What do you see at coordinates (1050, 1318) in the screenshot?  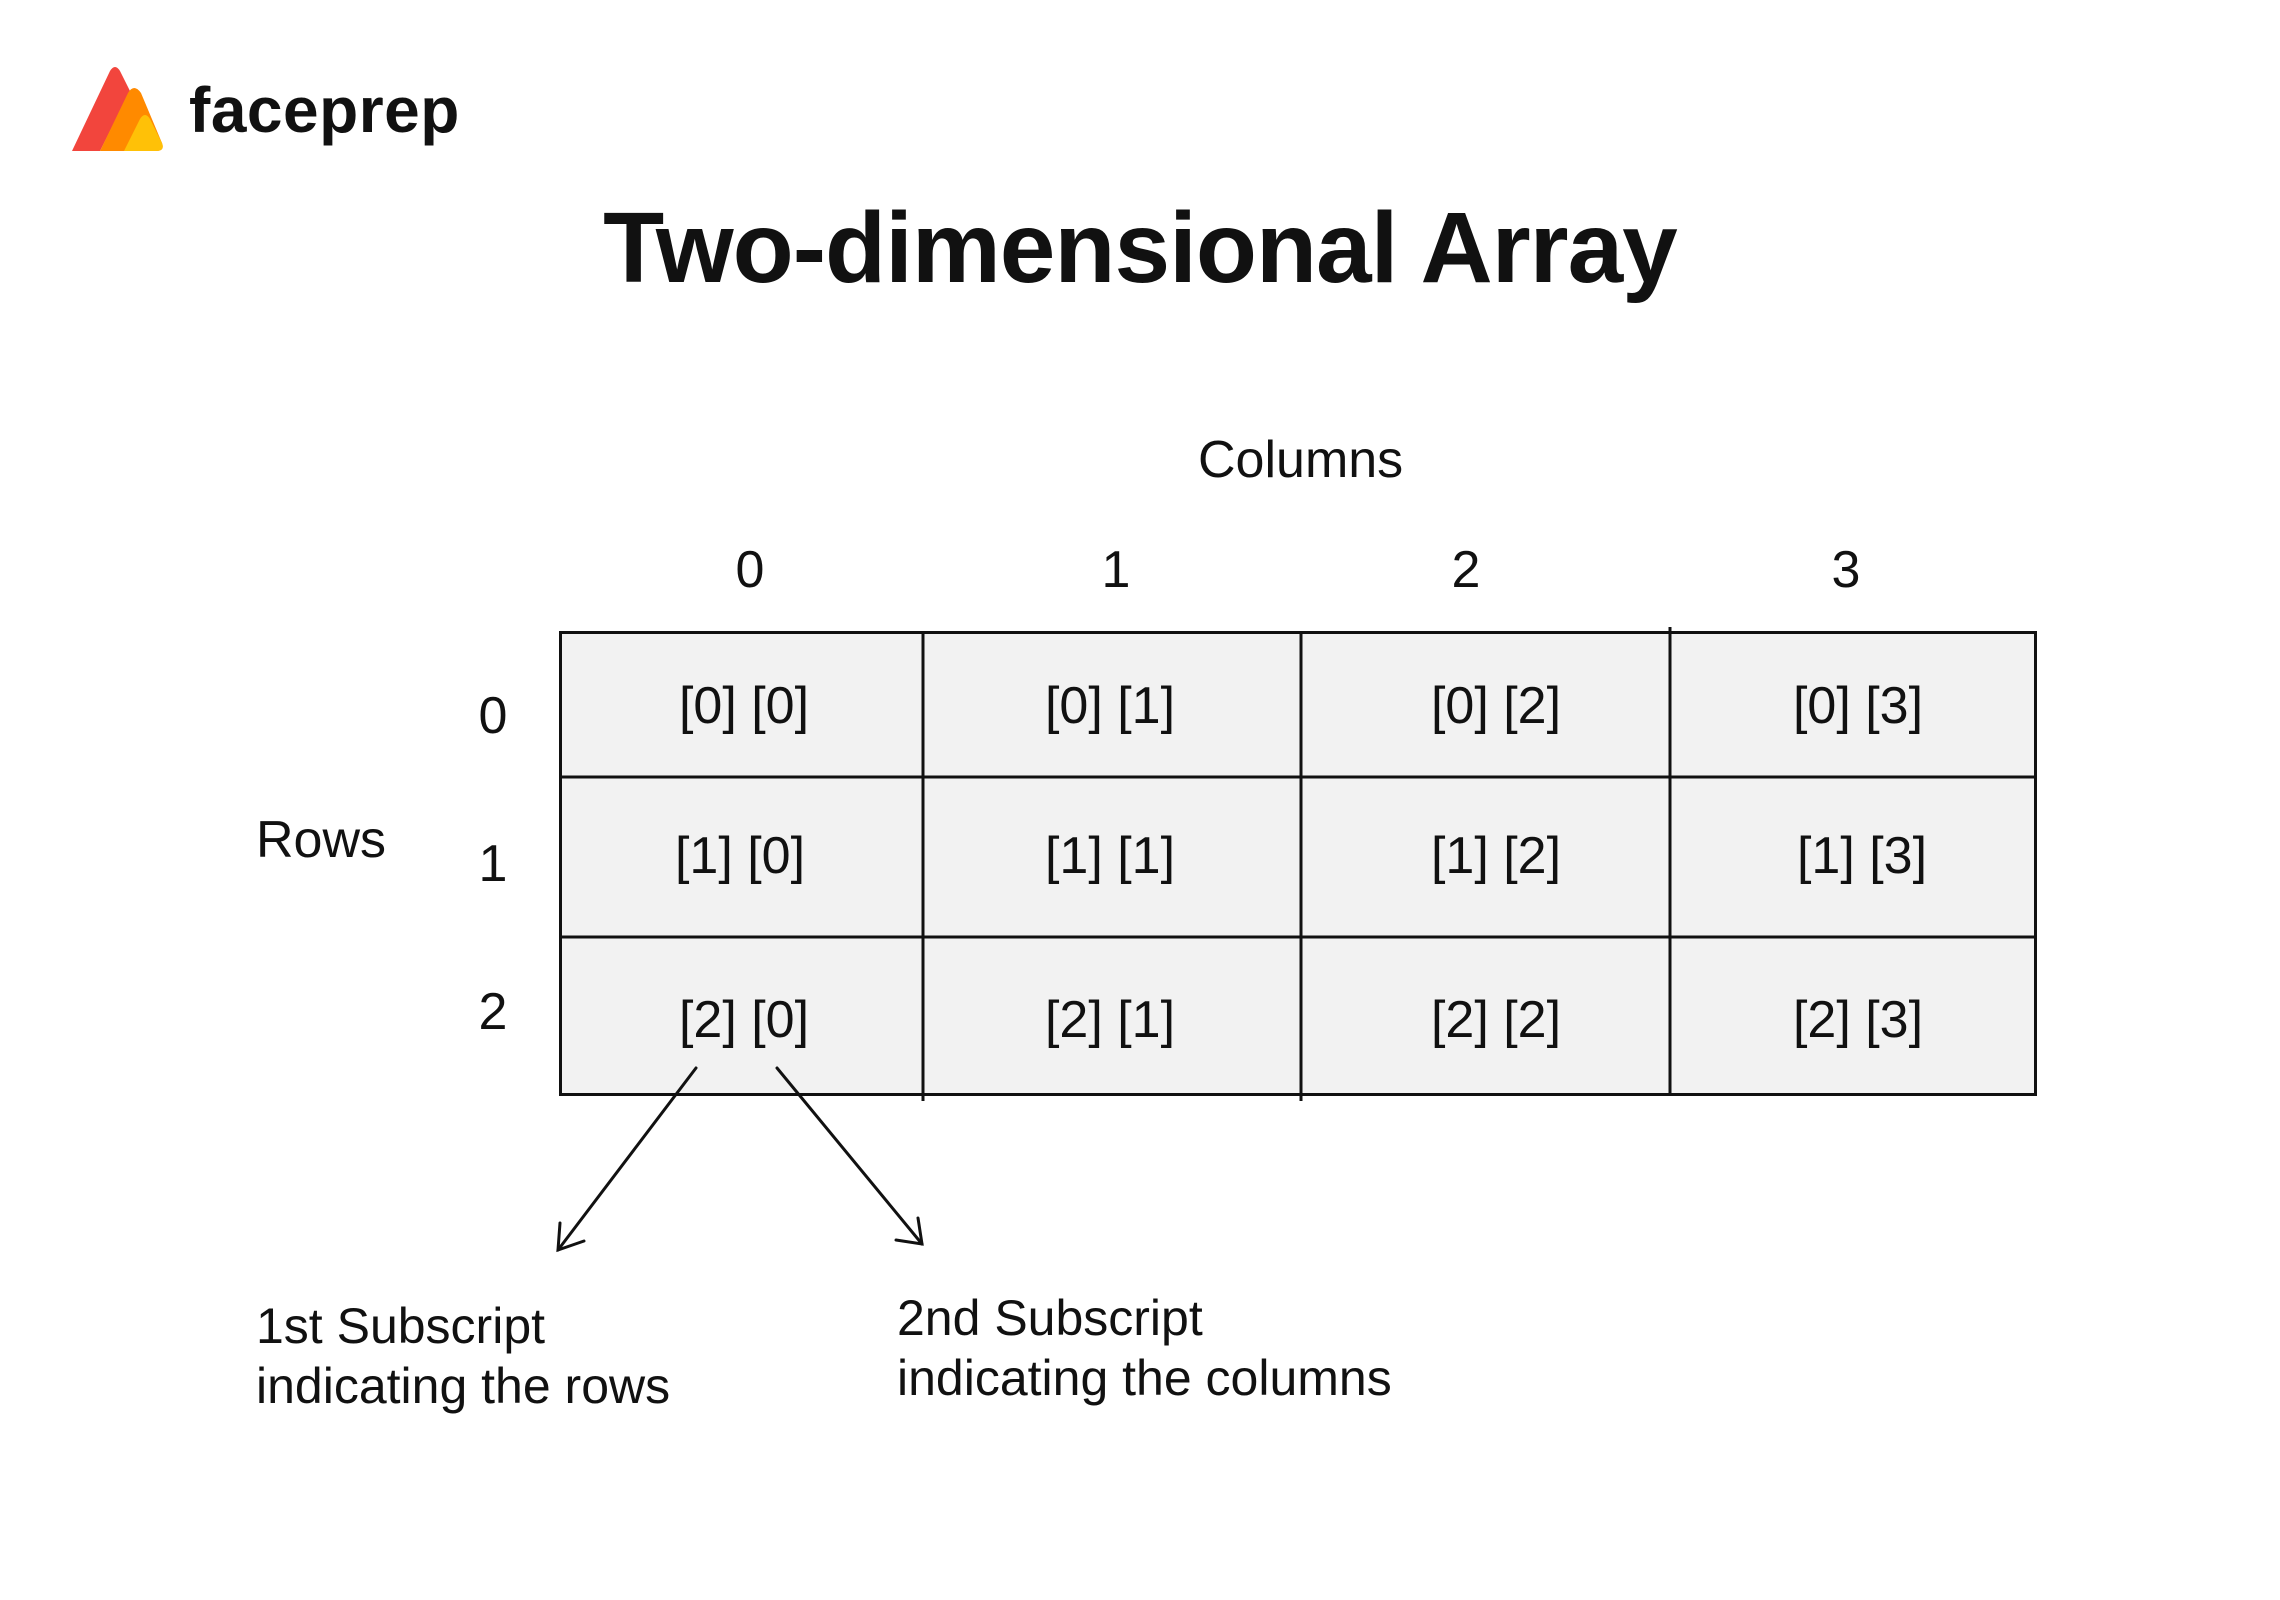 I see `second-subscript-title: 2nd Subscript` at bounding box center [1050, 1318].